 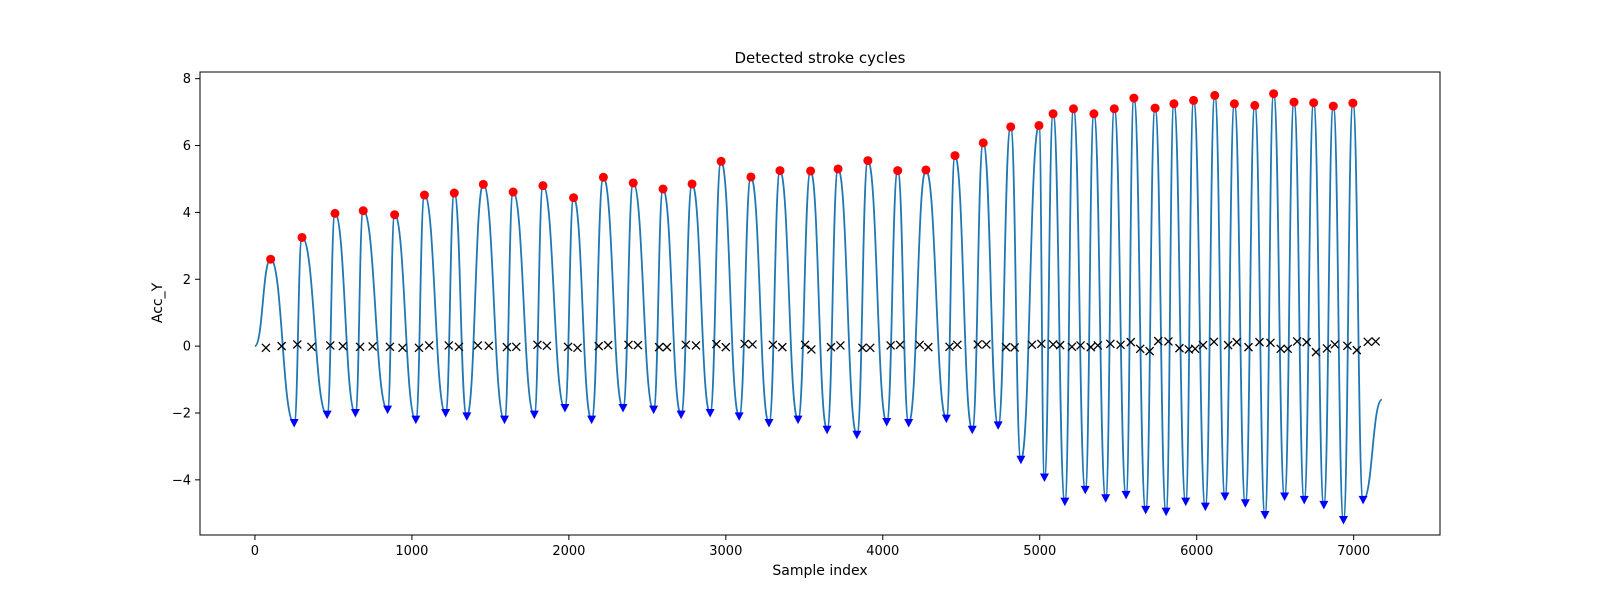 What do you see at coordinates (1196, 551) in the screenshot?
I see `x-tick-label: 6000` at bounding box center [1196, 551].